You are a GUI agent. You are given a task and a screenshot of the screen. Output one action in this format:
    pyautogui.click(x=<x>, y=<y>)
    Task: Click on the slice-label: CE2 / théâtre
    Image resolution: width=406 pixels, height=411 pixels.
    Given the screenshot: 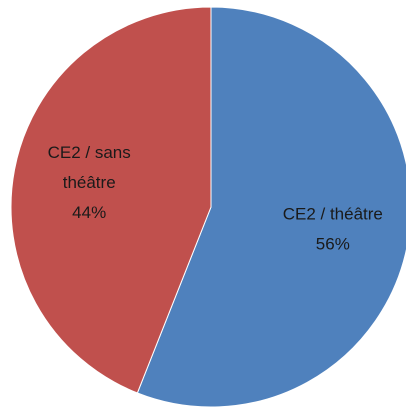 What is the action you would take?
    pyautogui.click(x=333, y=214)
    